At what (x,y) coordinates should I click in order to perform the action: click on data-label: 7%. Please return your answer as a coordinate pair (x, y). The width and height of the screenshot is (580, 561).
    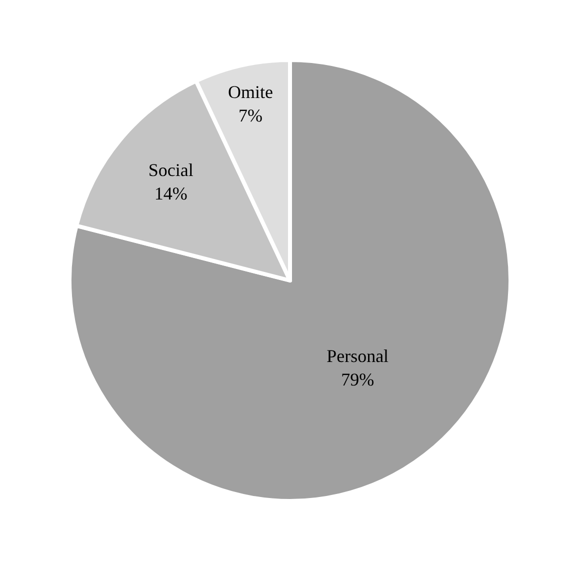
    Looking at the image, I should click on (250, 116).